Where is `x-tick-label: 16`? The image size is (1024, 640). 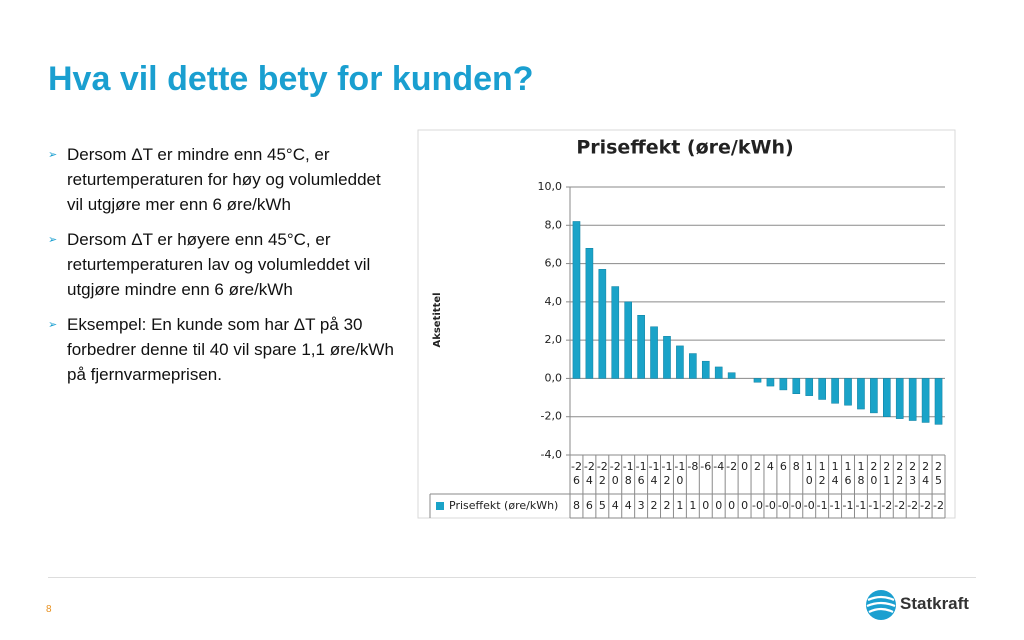 x-tick-label: 16 is located at coordinates (848, 473).